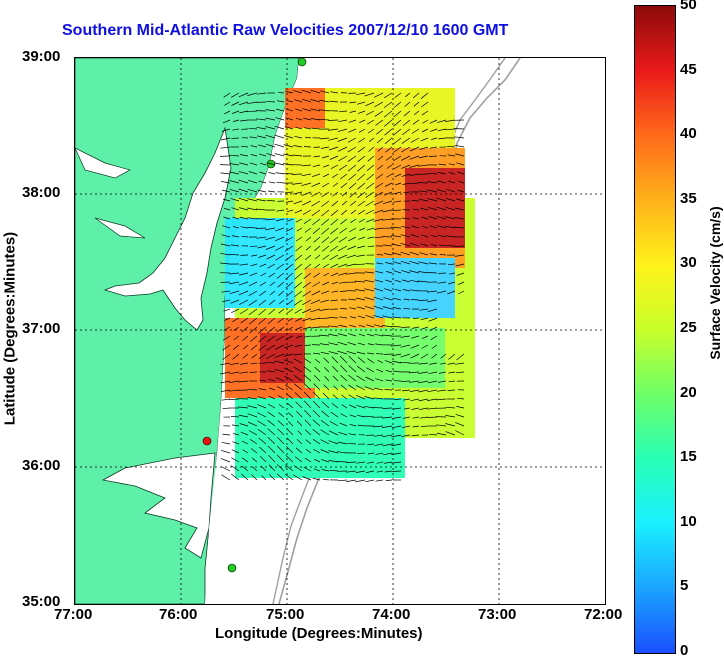 This screenshot has width=724, height=659. What do you see at coordinates (41, 601) in the screenshot?
I see `y-tick: 35:00` at bounding box center [41, 601].